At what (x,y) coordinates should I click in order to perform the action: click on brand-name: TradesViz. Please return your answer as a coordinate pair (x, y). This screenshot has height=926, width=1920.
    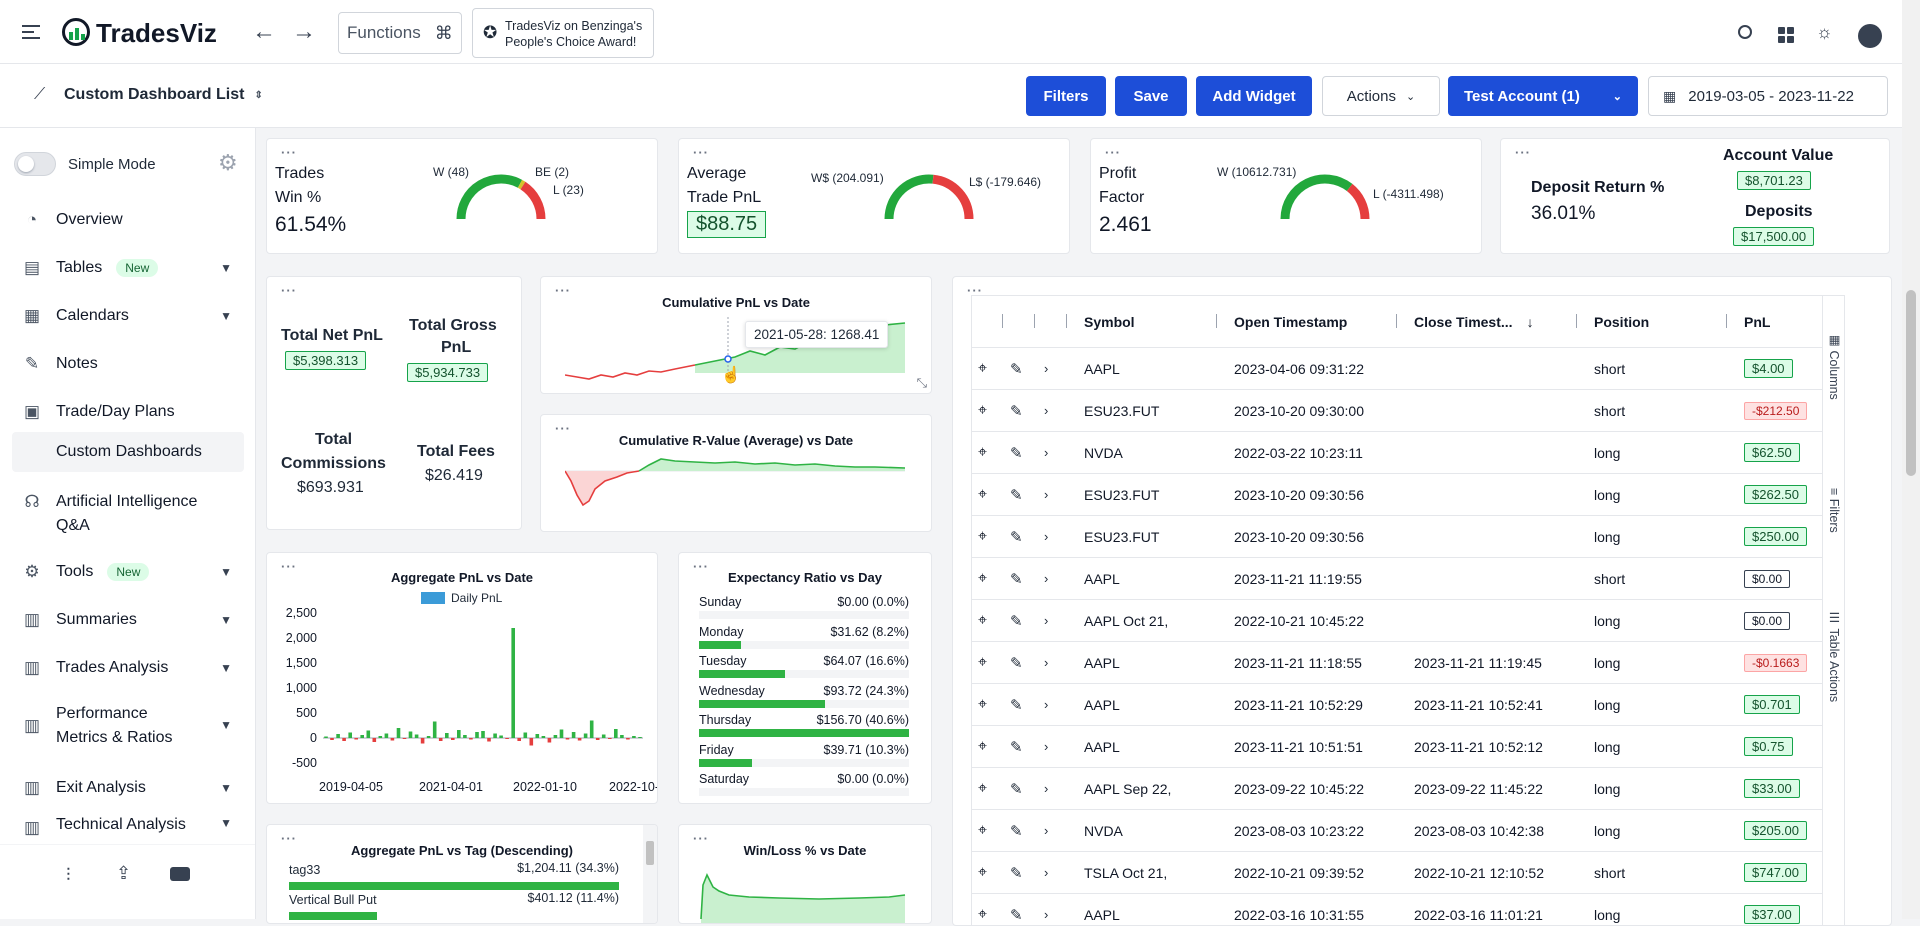
    Looking at the image, I should click on (156, 33).